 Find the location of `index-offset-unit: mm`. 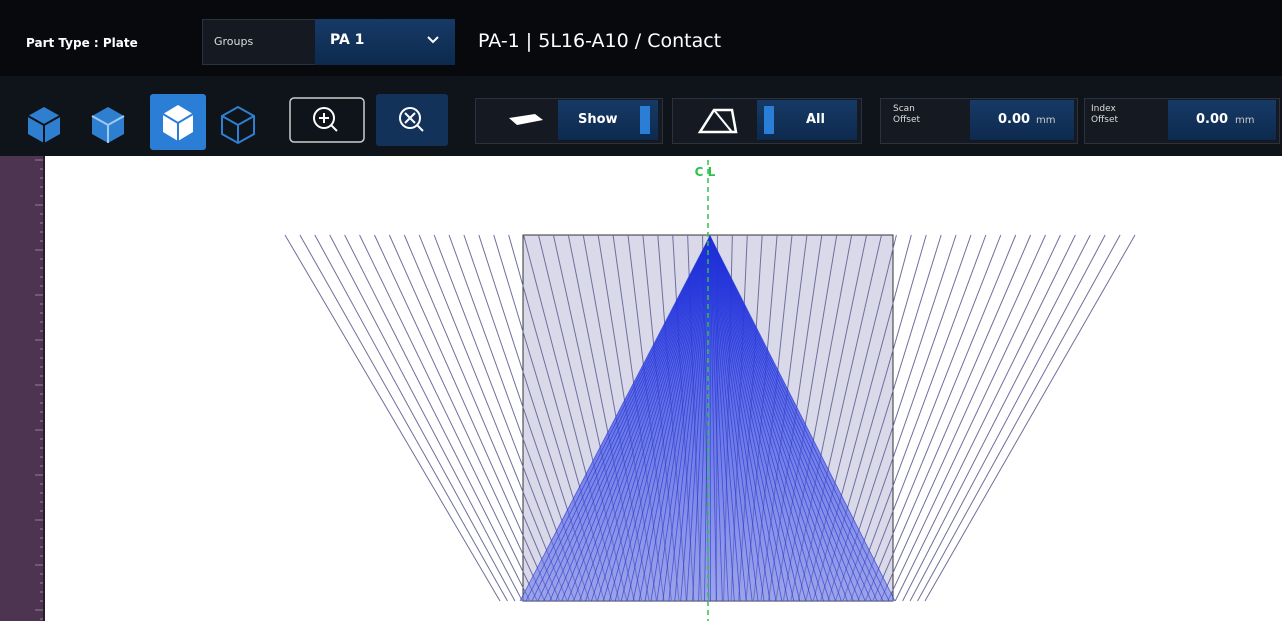

index-offset-unit: mm is located at coordinates (1244, 120).